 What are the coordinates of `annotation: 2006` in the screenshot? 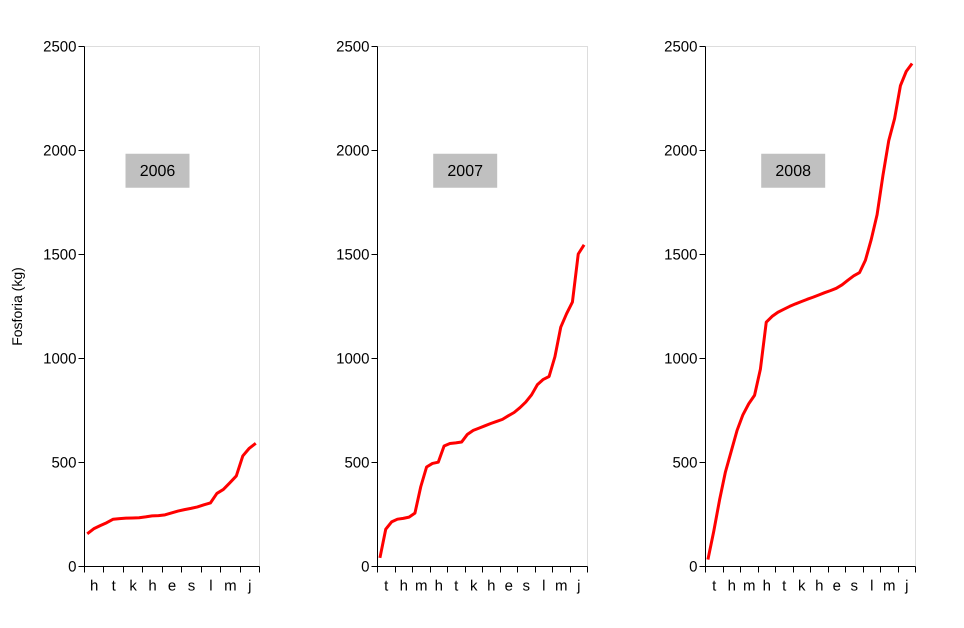 It's located at (158, 171).